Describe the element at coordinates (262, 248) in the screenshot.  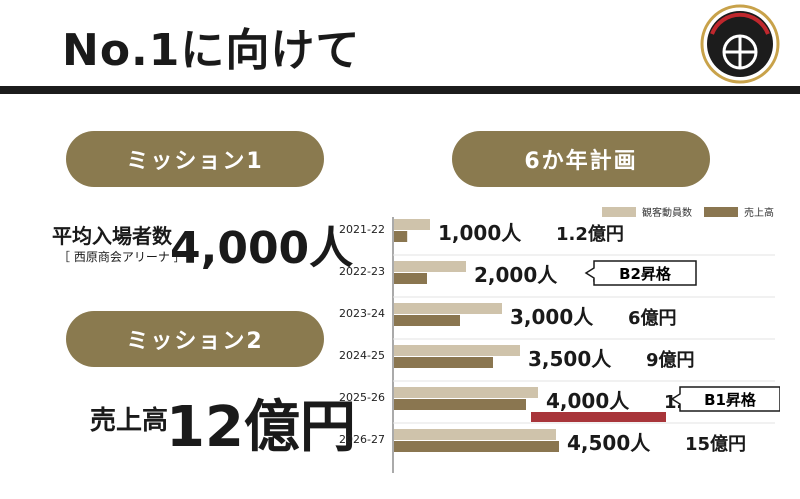
I see `mission1-value: 4,000人` at that location.